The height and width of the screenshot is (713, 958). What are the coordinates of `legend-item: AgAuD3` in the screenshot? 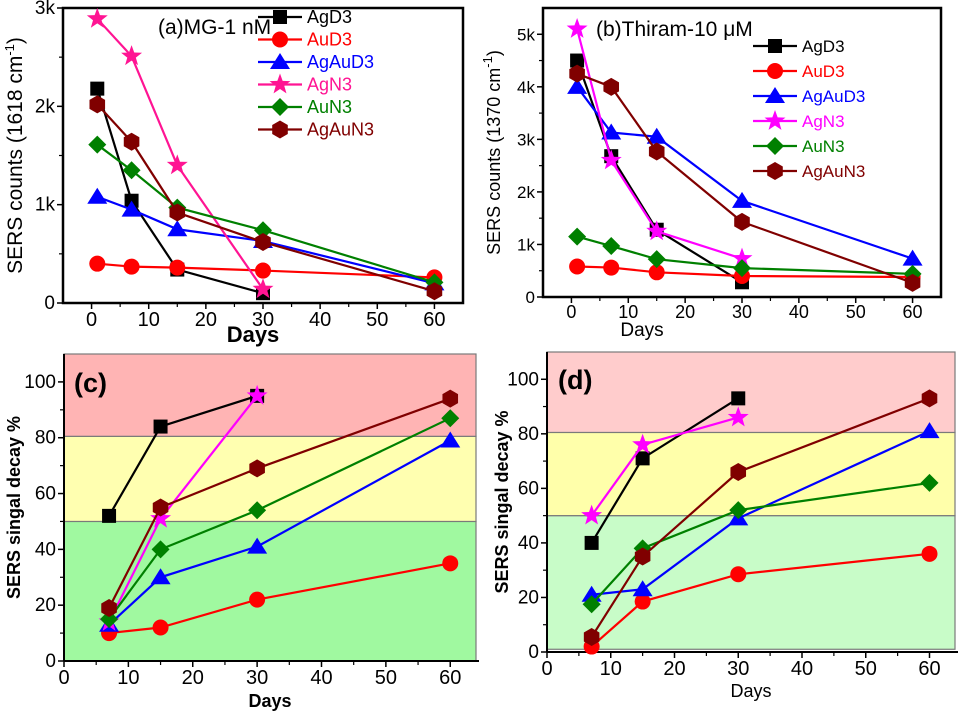 It's located at (809, 96).